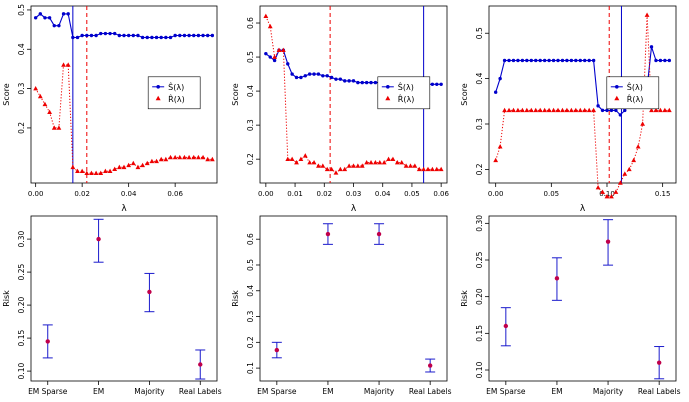 The height and width of the screenshot is (402, 689). Describe the element at coordinates (479, 169) in the screenshot. I see `y-tick-label: 0.2` at that location.